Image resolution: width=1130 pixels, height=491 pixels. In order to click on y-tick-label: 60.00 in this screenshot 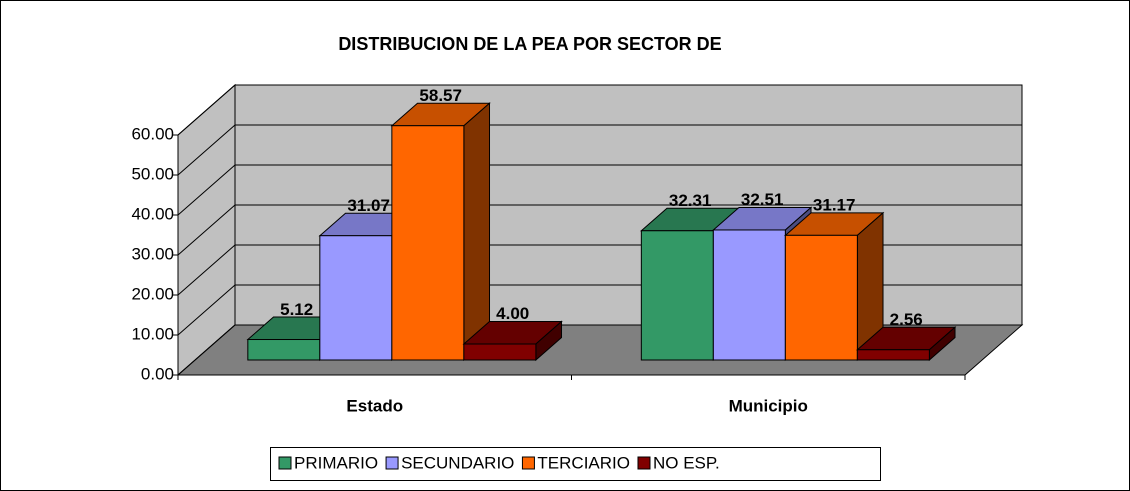, I will do `click(152, 133)`.